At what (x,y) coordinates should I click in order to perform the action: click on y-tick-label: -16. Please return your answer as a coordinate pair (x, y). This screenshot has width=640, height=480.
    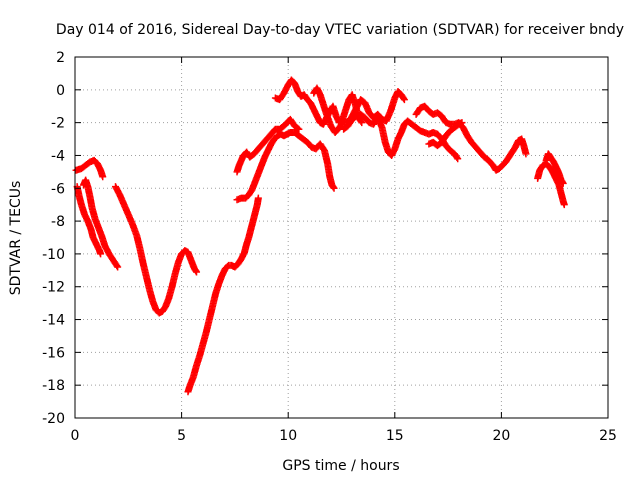
    Looking at the image, I should click on (53, 353).